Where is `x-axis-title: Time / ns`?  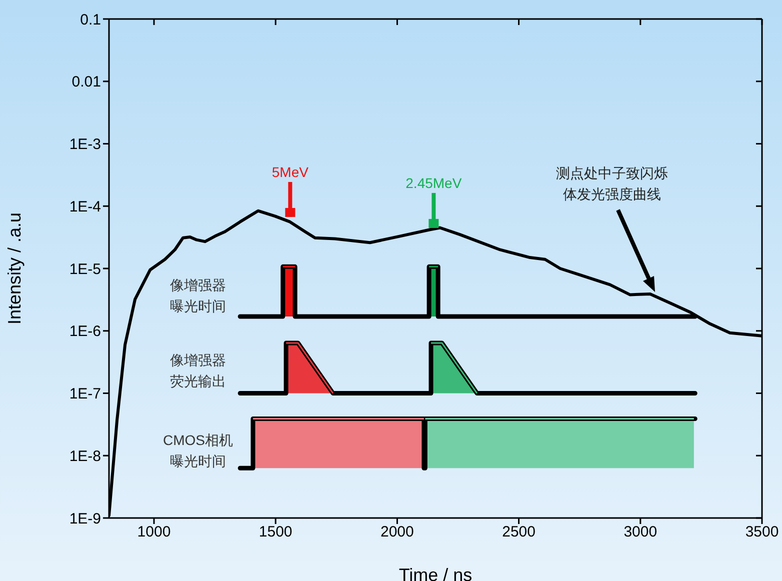 x-axis-title: Time / ns is located at coordinates (435, 573).